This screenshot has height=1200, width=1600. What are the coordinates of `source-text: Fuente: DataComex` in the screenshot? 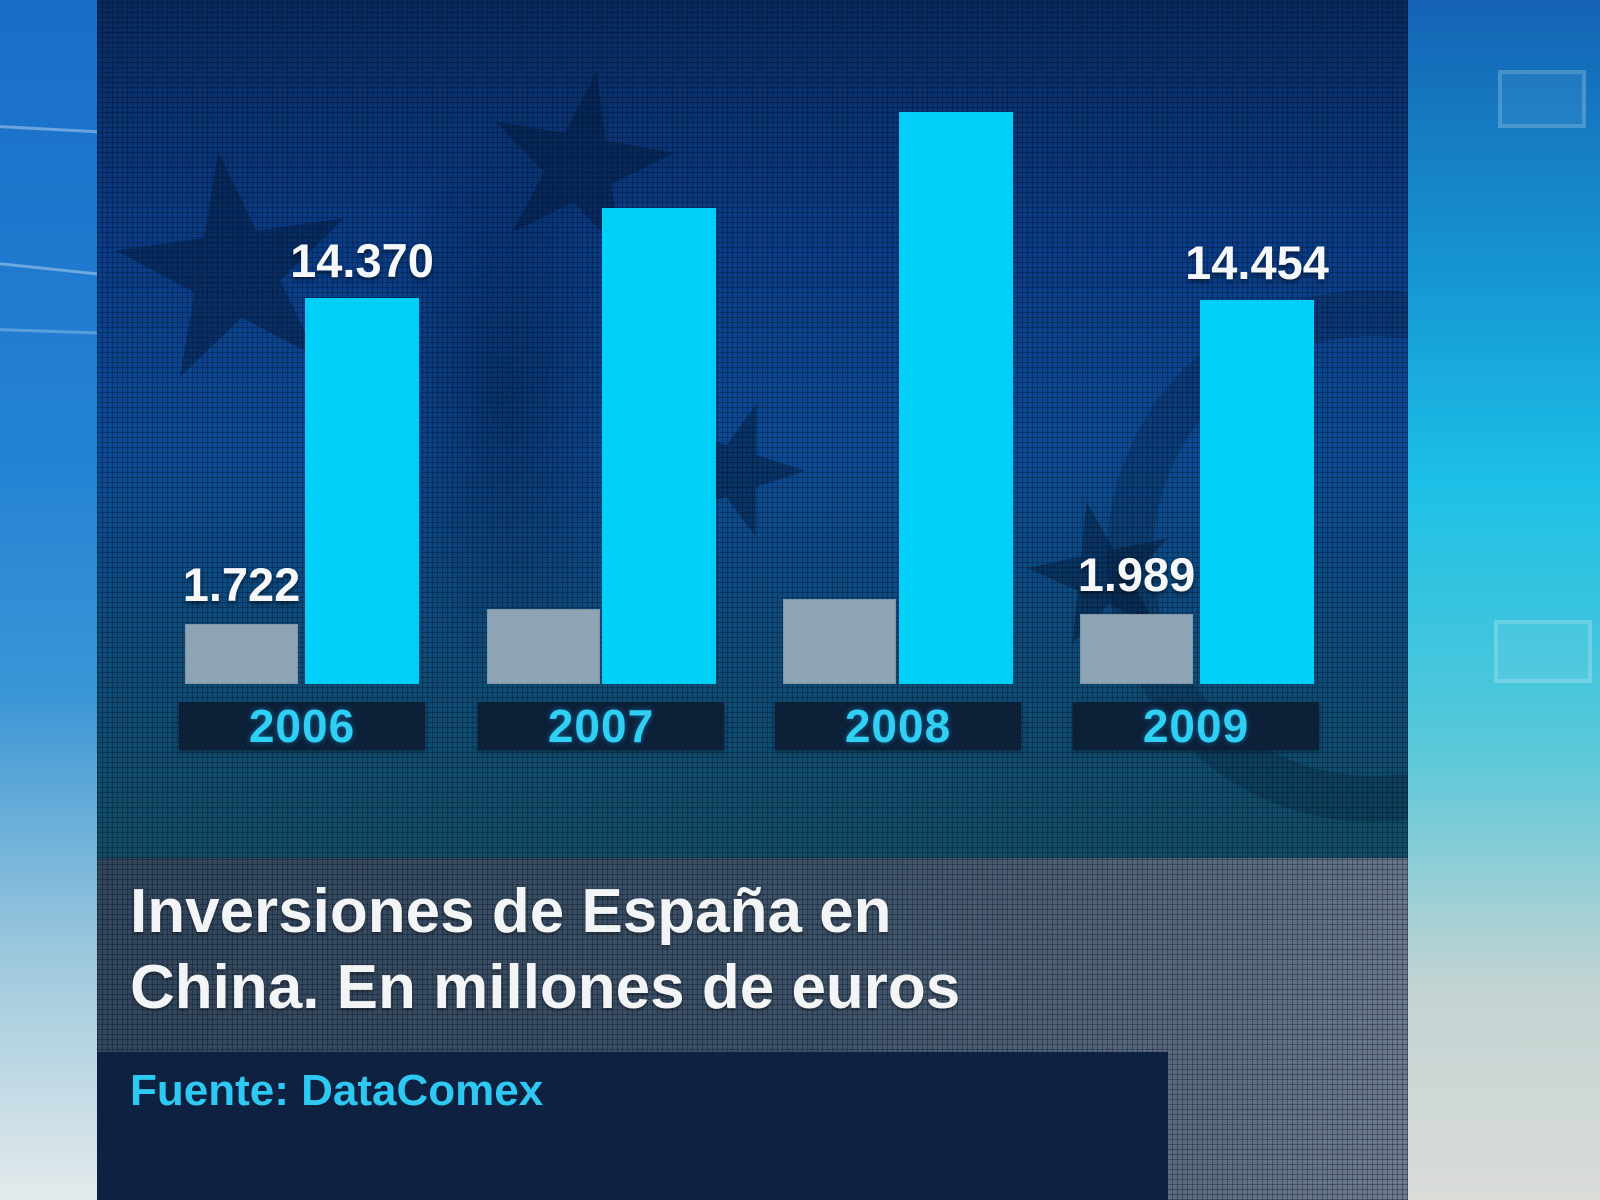 It's located at (337, 1090).